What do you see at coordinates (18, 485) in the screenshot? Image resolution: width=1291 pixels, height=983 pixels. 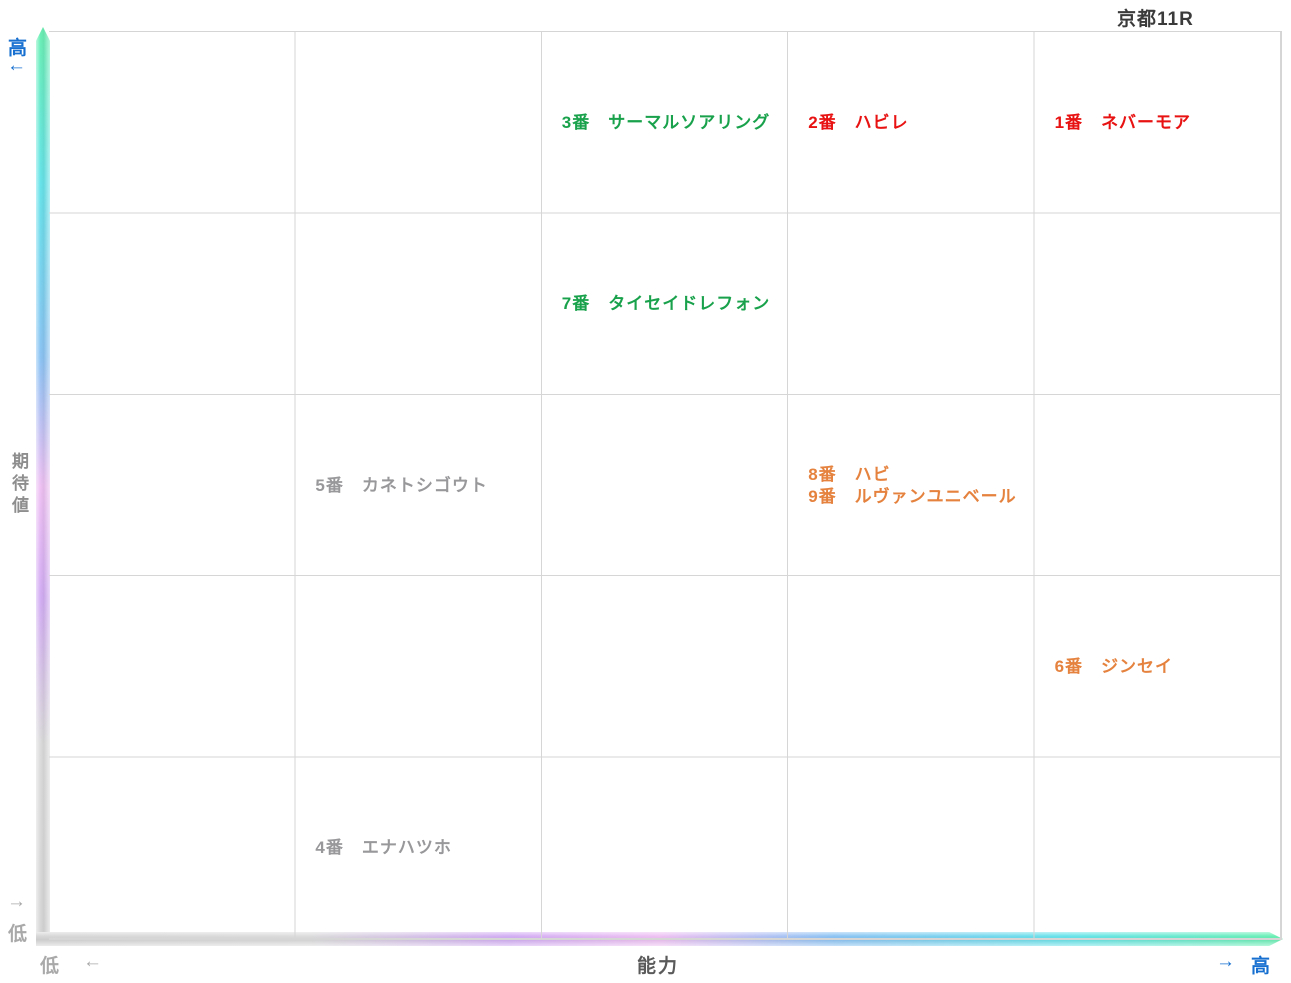 I see `y-axis-title: 期待値` at bounding box center [18, 485].